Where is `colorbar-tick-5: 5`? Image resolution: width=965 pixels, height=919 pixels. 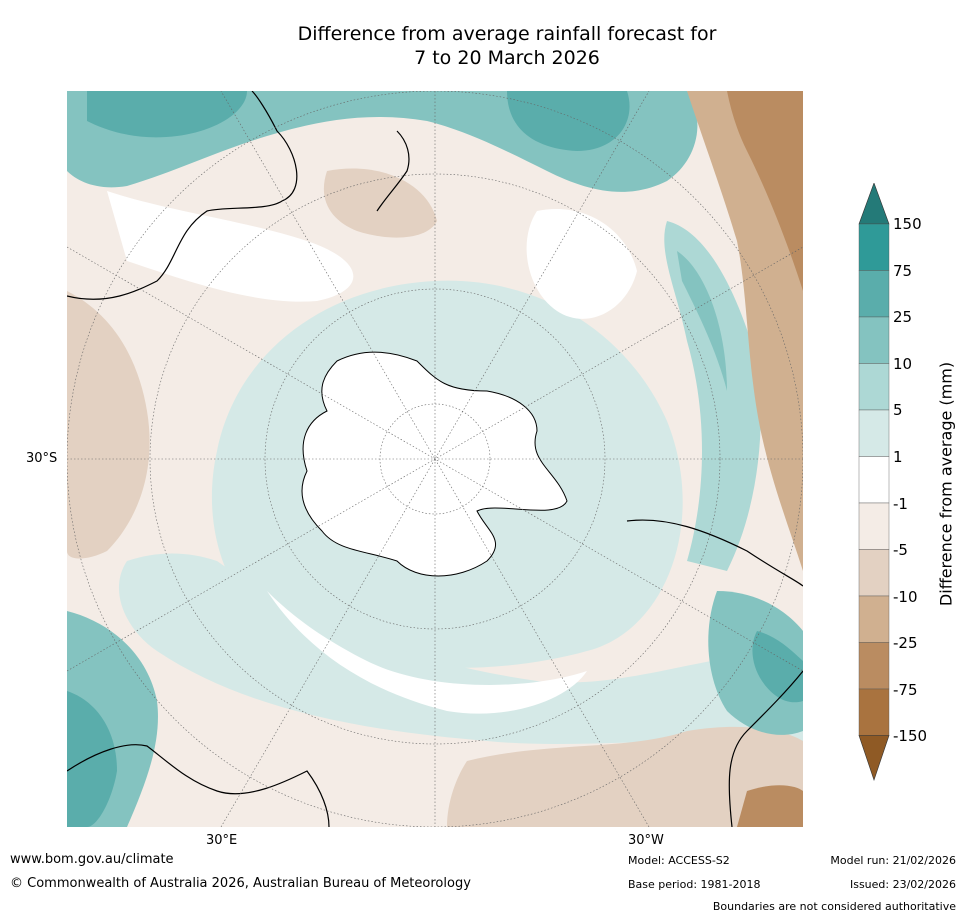 colorbar-tick-5: 5 is located at coordinates (898, 410).